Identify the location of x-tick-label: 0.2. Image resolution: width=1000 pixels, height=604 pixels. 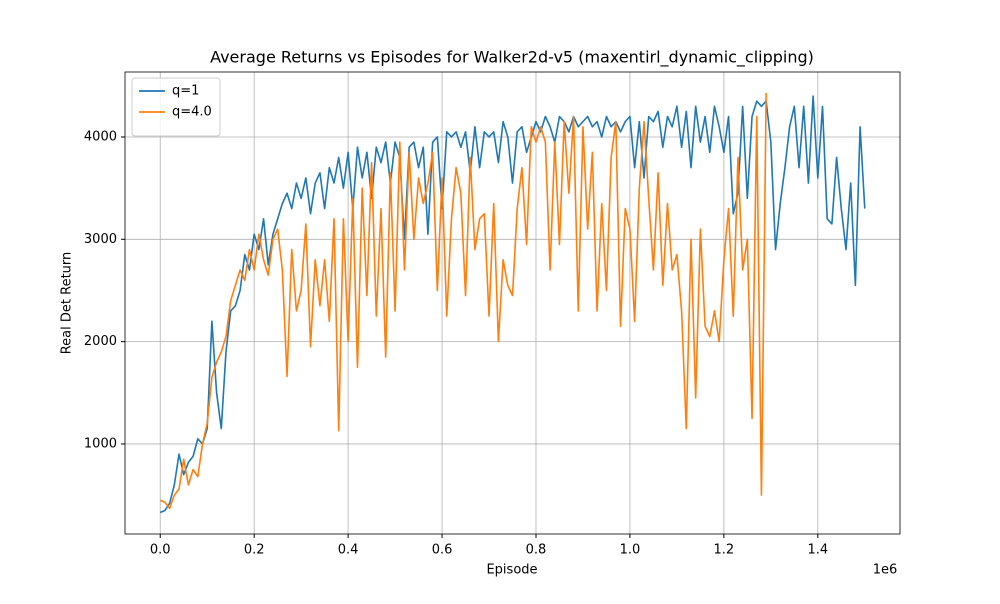
(254, 550).